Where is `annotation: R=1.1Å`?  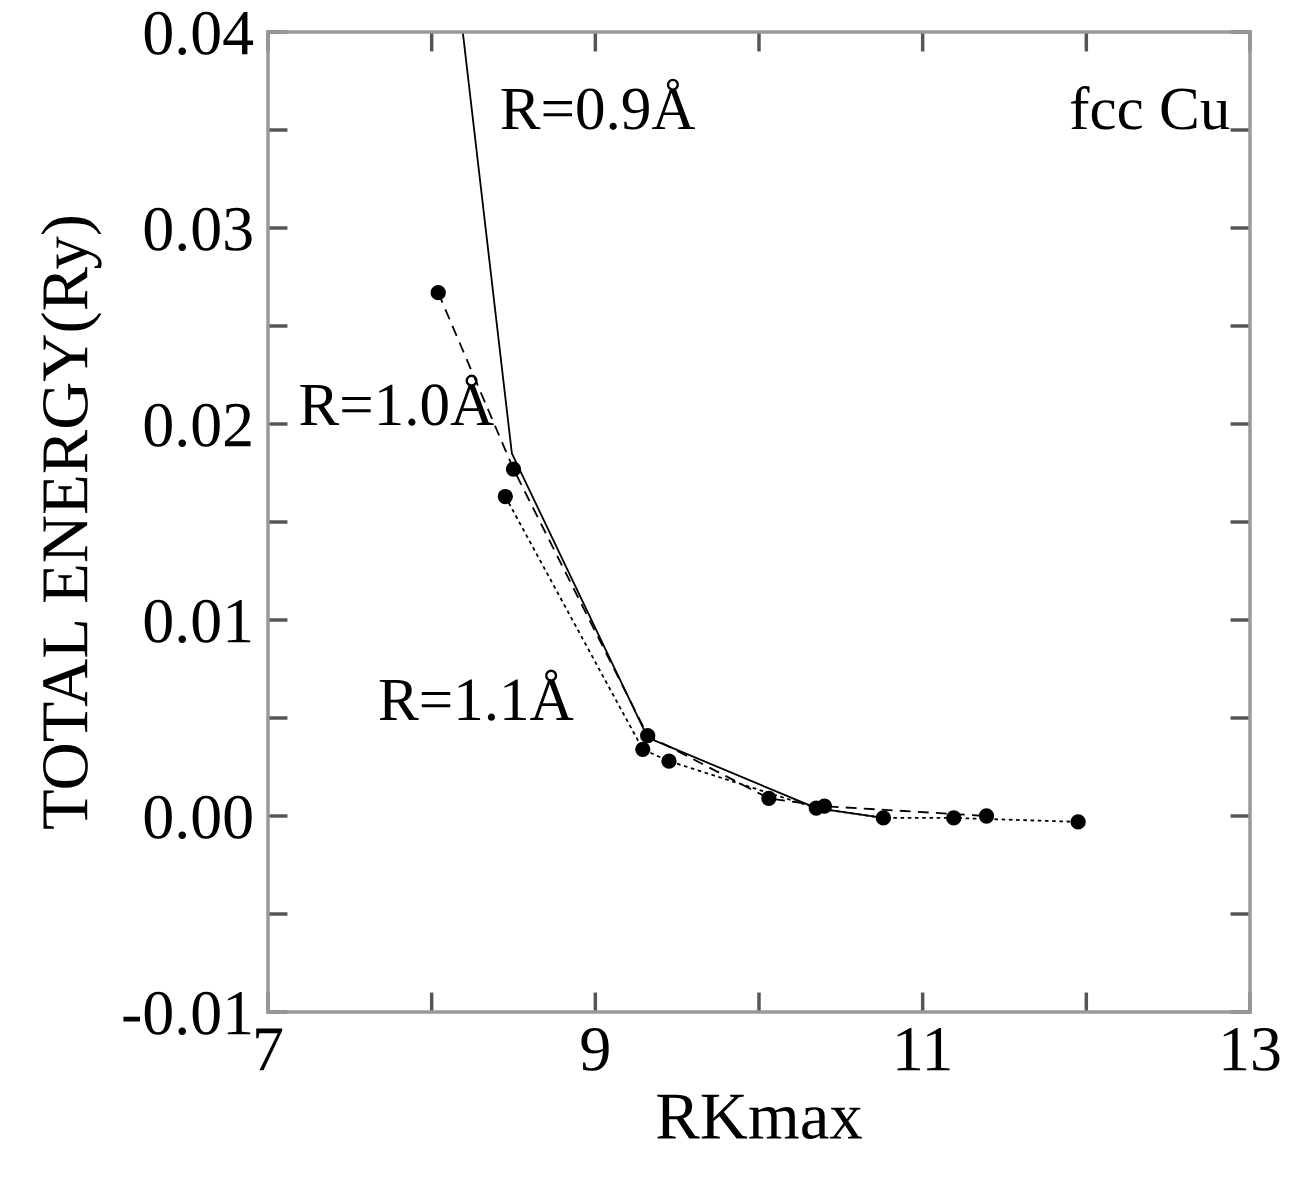 annotation: R=1.1Å is located at coordinates (476, 695).